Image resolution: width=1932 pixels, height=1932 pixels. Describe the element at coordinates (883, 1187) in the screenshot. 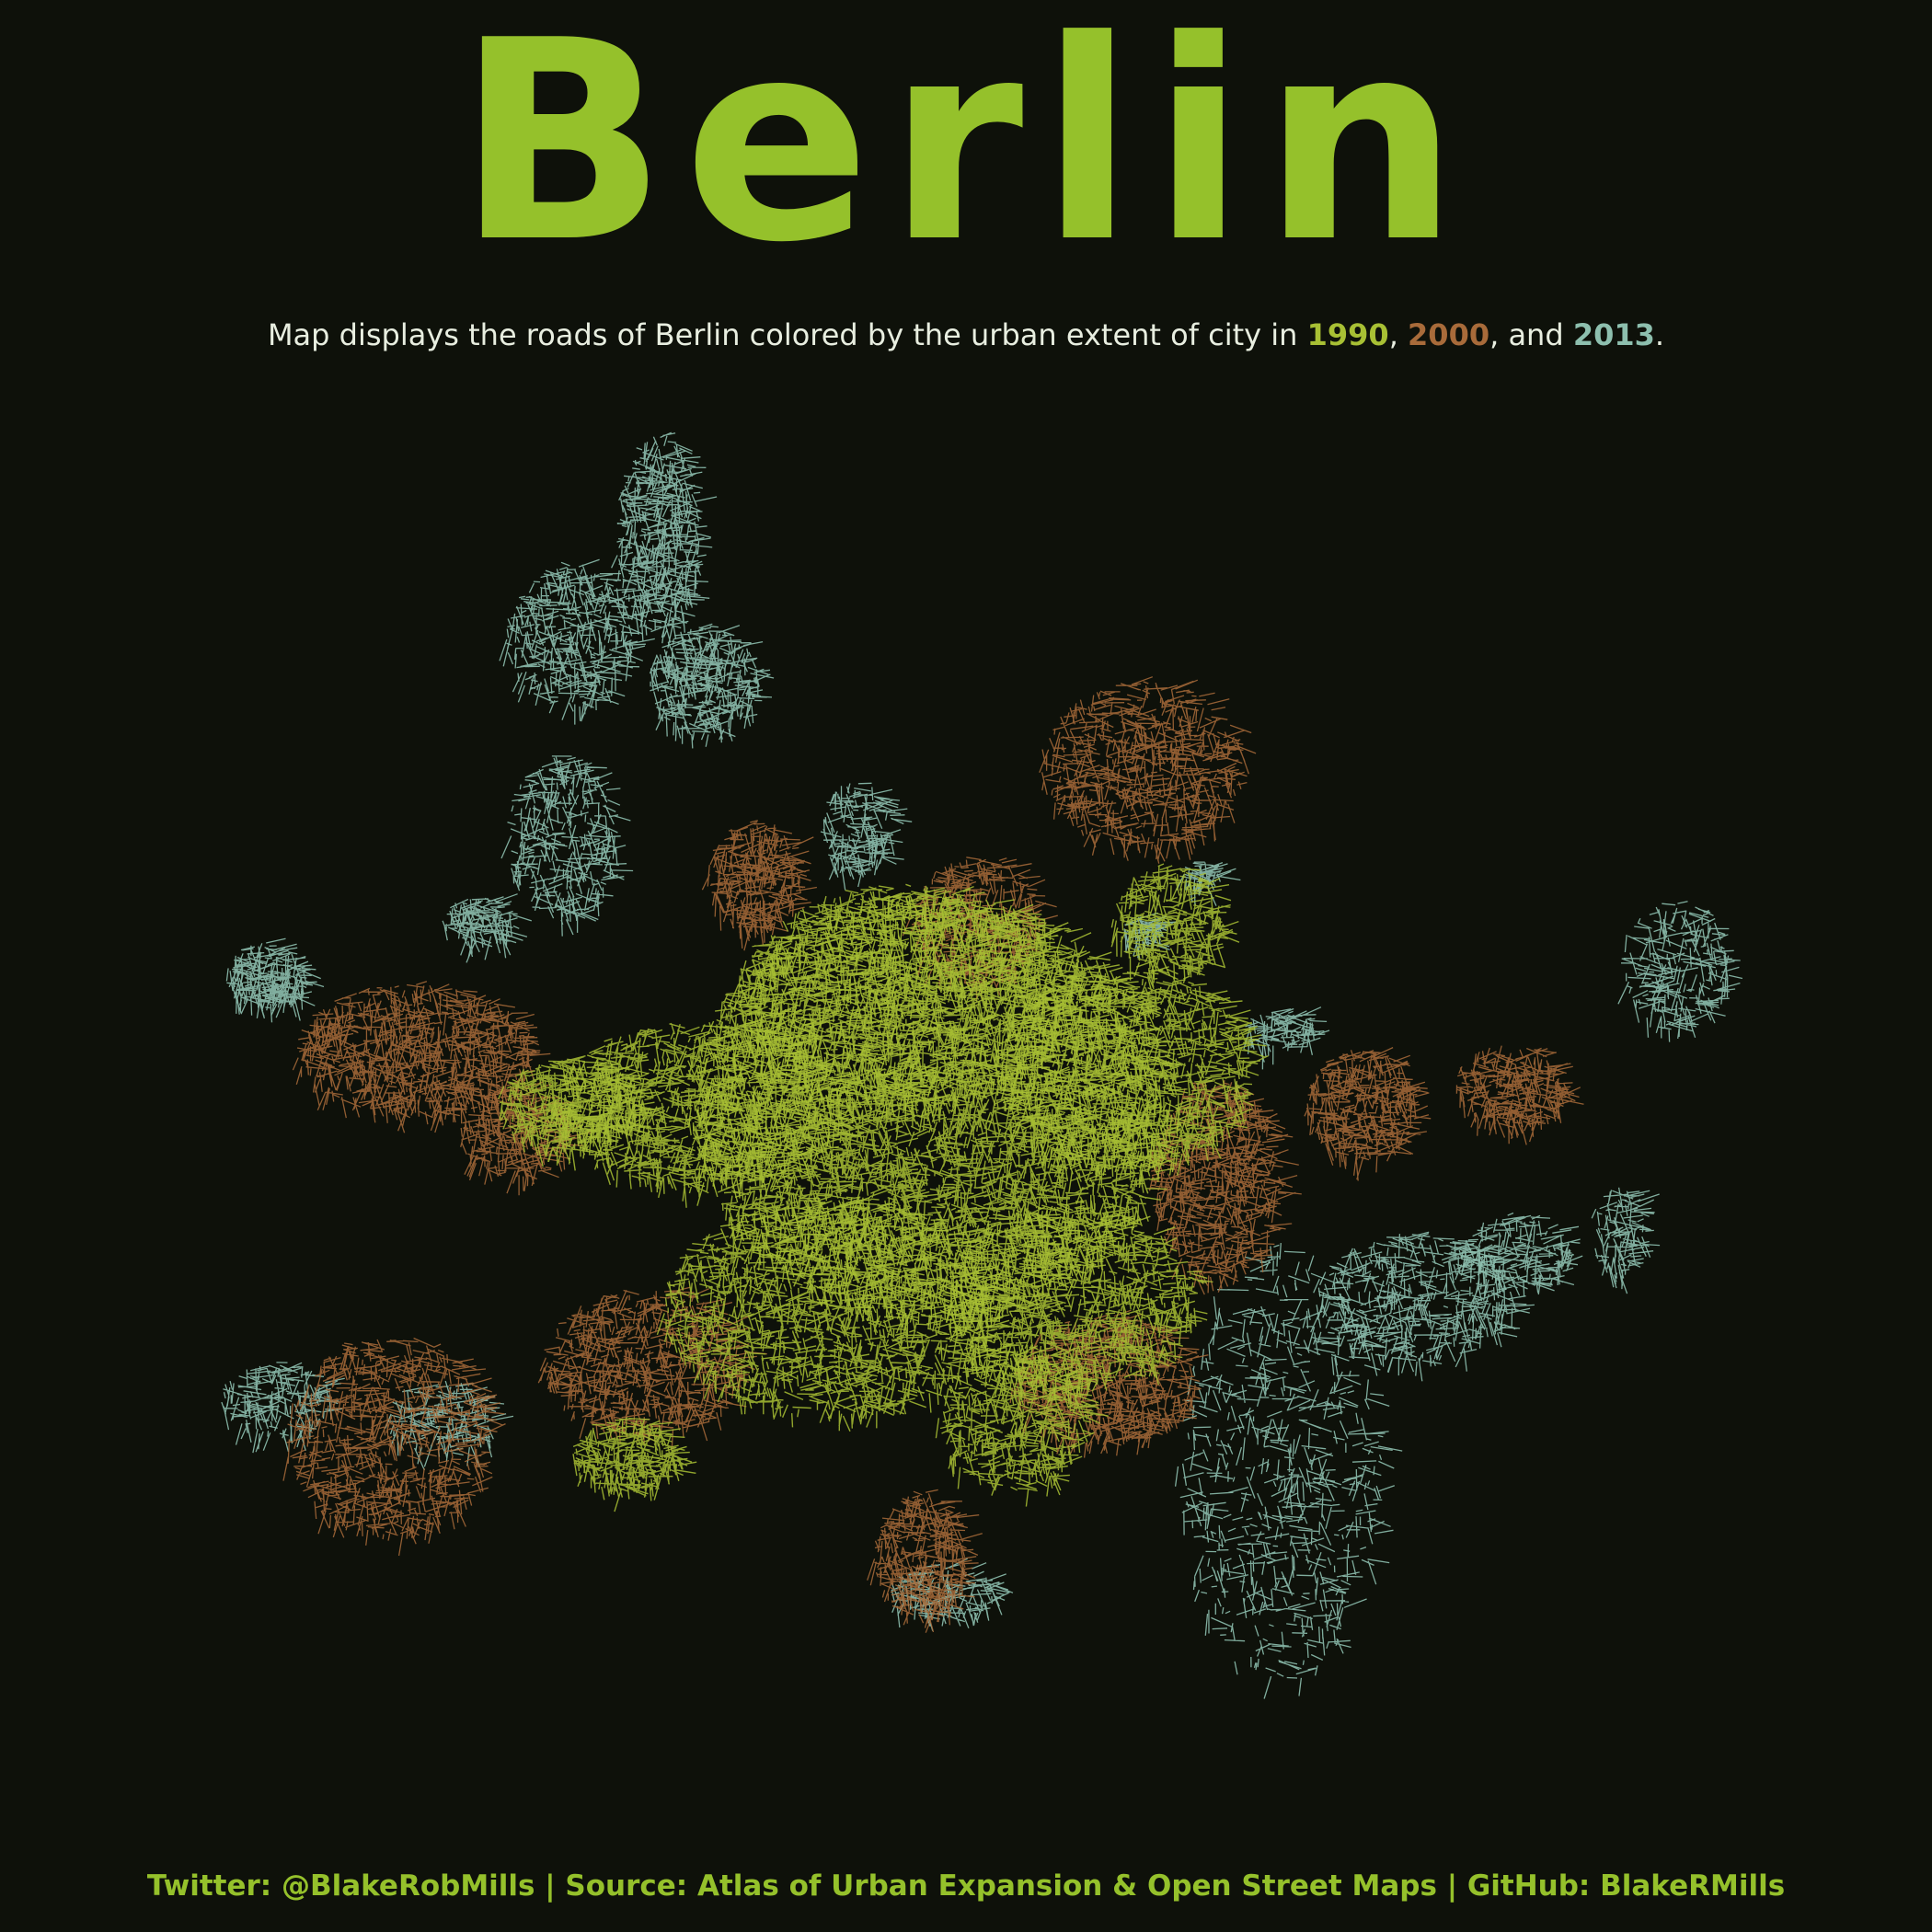

I see `roads-1990-layer` at that location.